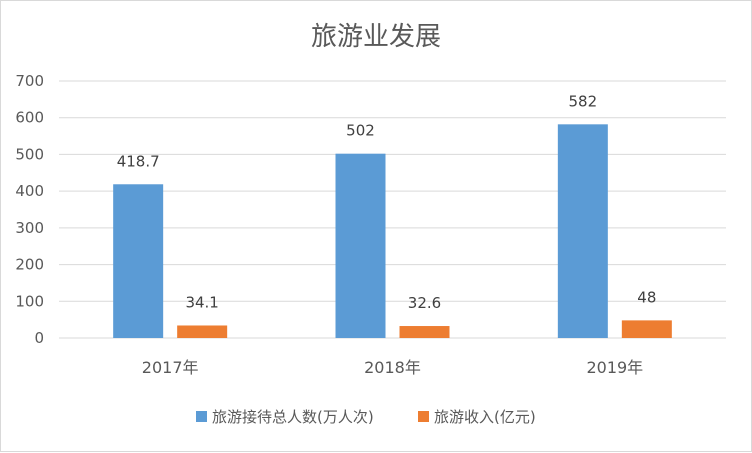 This screenshot has width=752, height=453. I want to click on y-tick-label: 100, so click(29, 301).